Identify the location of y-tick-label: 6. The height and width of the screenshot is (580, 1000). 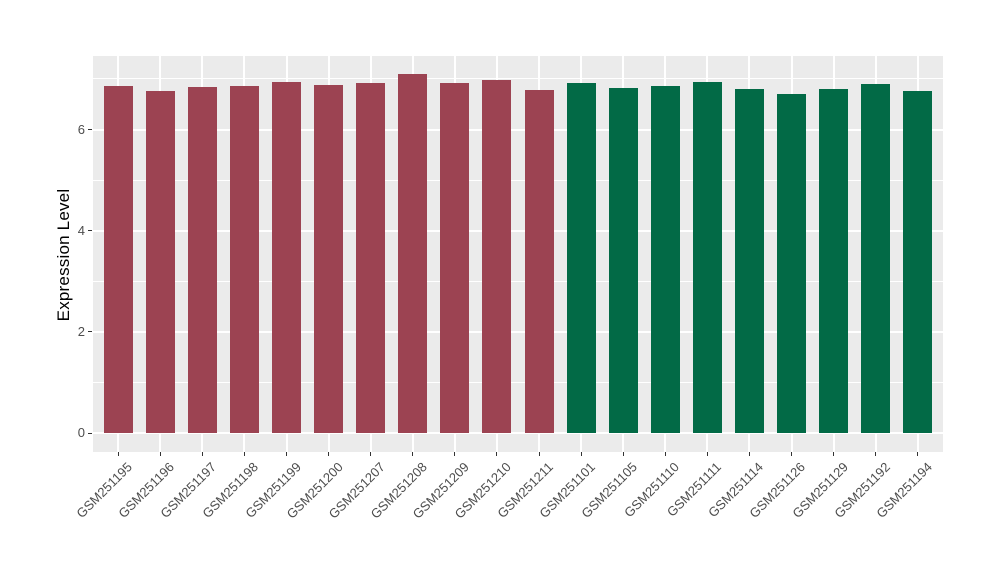
(81, 129).